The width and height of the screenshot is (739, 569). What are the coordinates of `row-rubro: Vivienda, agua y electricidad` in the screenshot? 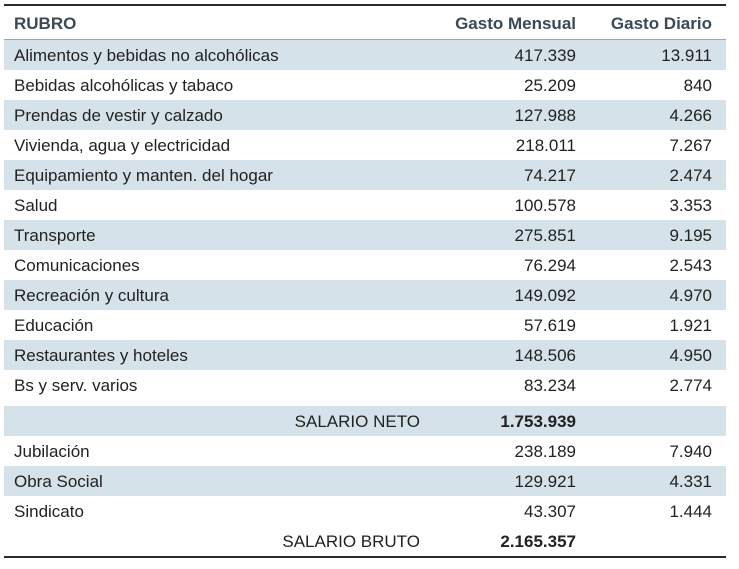 It's located at (122, 145).